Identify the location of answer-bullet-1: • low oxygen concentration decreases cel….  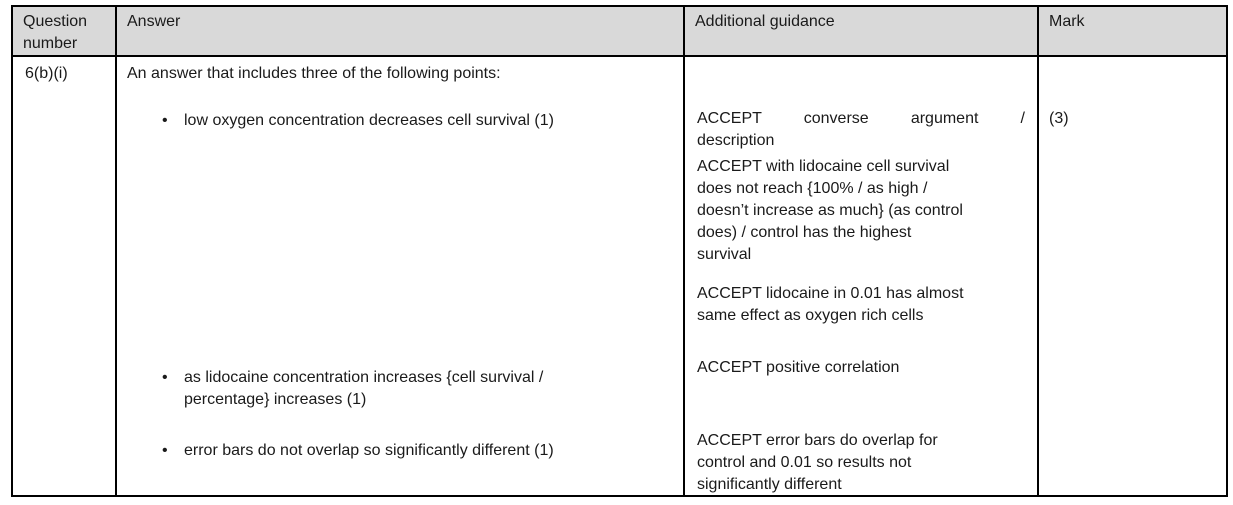
(418, 121).